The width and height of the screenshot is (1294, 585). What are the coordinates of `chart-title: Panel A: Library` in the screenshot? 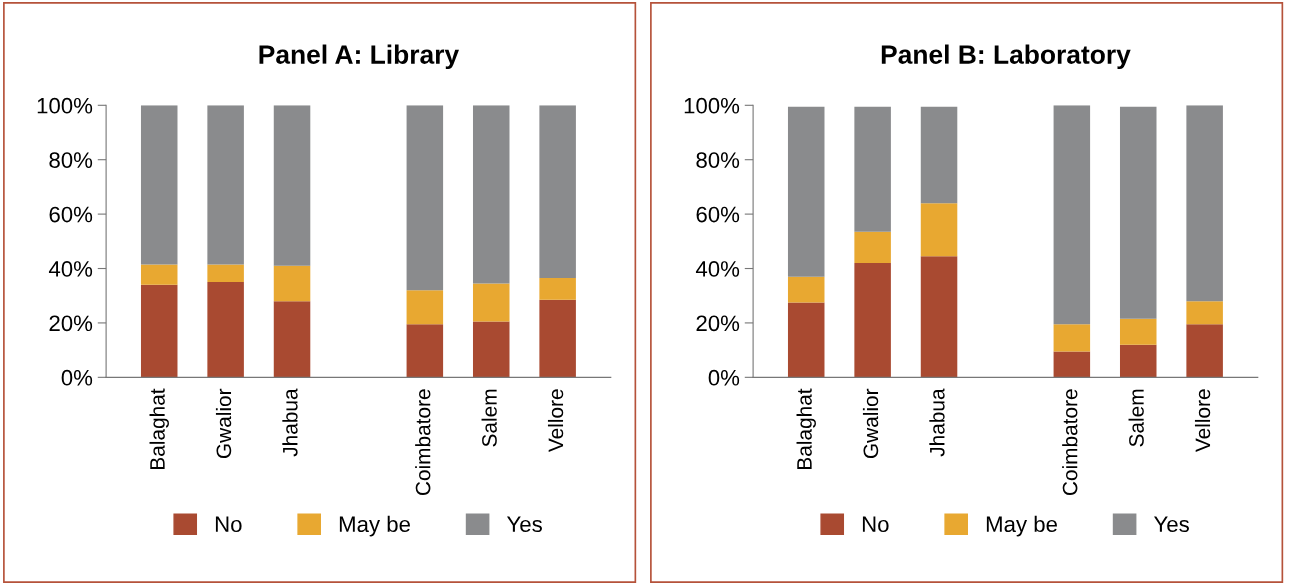 It's located at (359, 57).